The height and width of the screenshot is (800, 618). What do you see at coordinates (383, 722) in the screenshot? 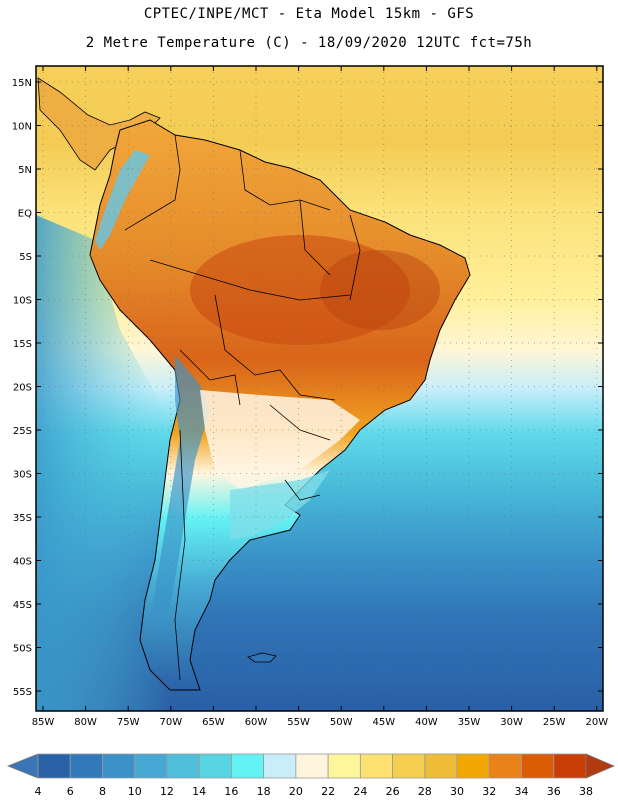
I see `lon-label: 45W` at bounding box center [383, 722].